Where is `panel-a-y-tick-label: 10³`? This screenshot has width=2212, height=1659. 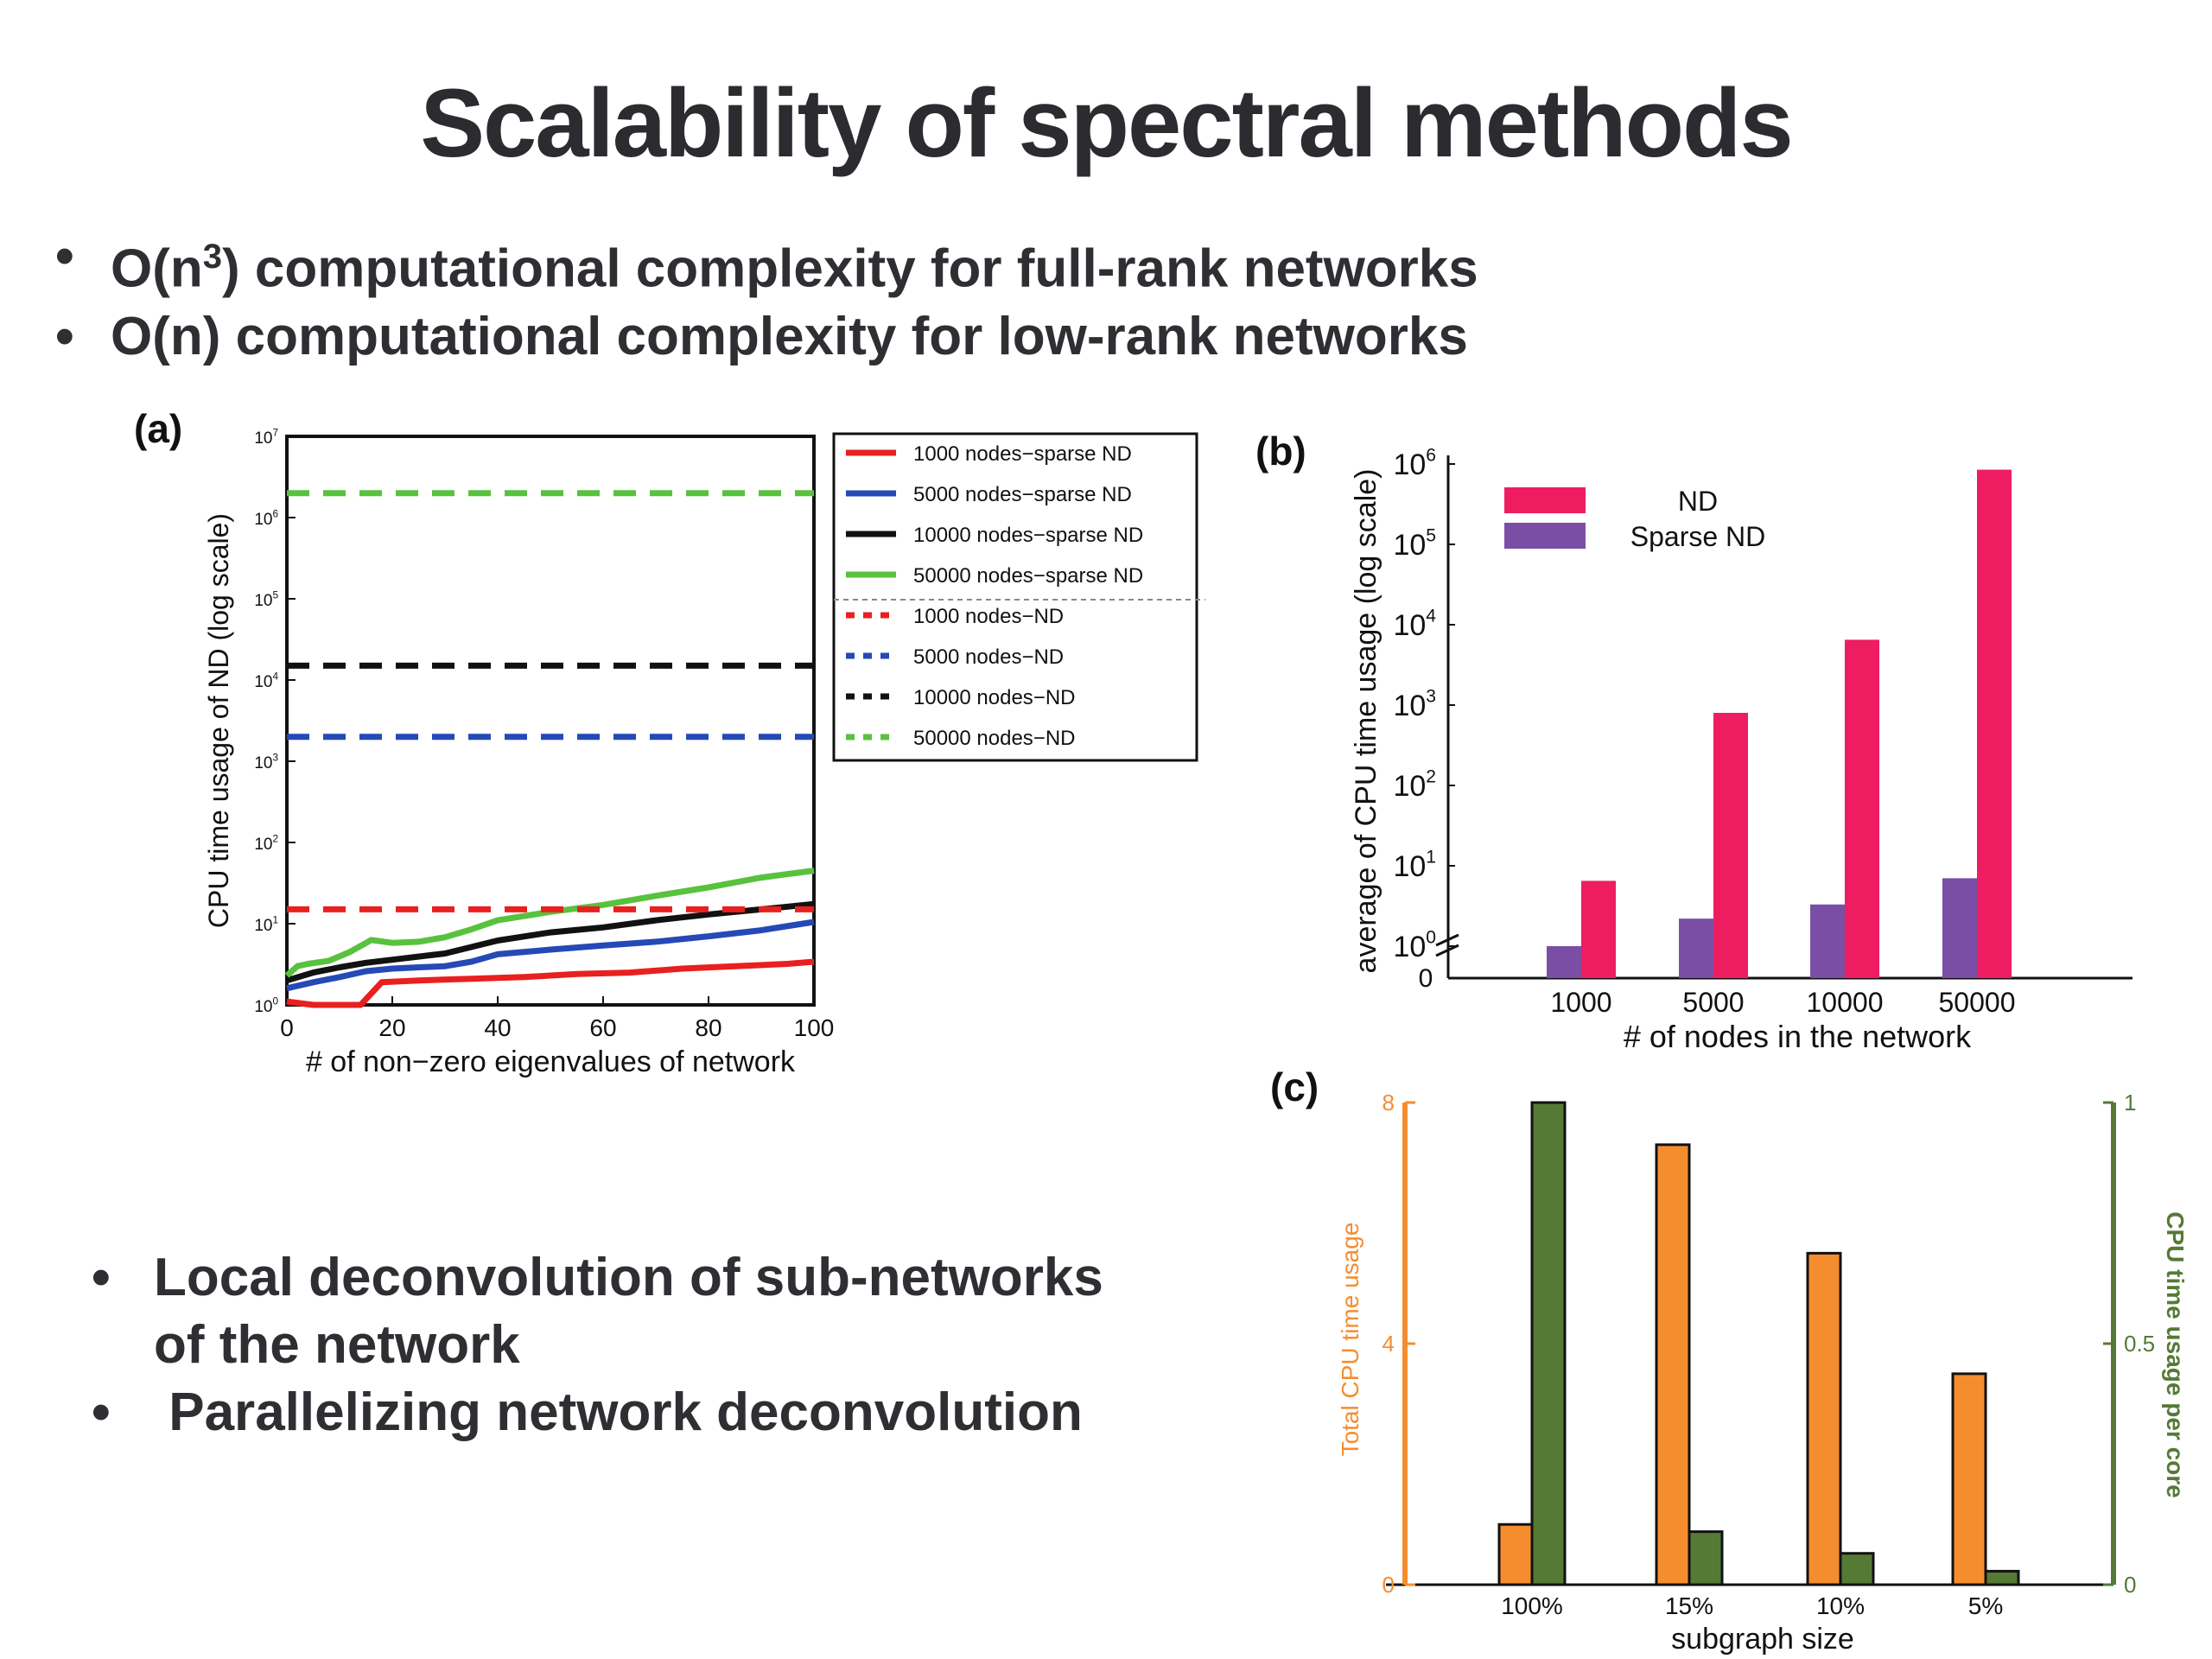
panel-a-y-tick-label: 10³ is located at coordinates (266, 762).